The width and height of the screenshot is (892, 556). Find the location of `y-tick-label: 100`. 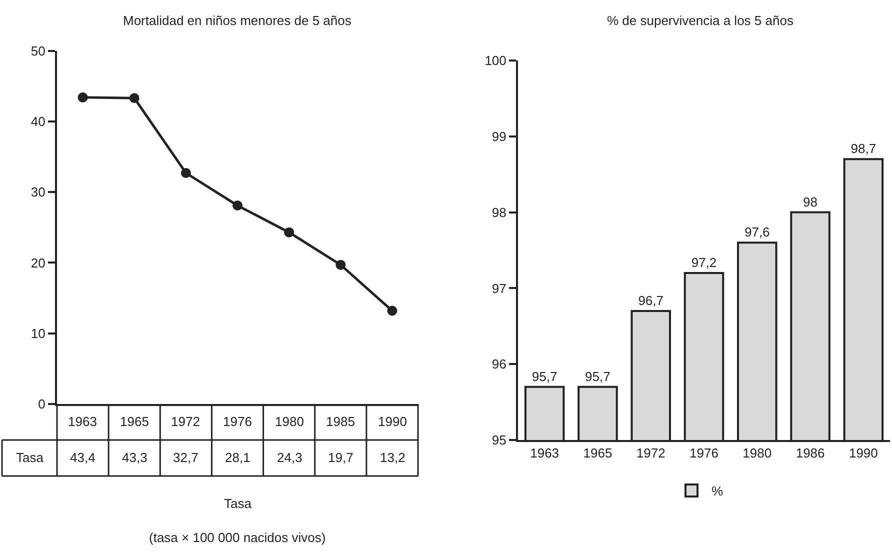

y-tick-label: 100 is located at coordinates (495, 60).